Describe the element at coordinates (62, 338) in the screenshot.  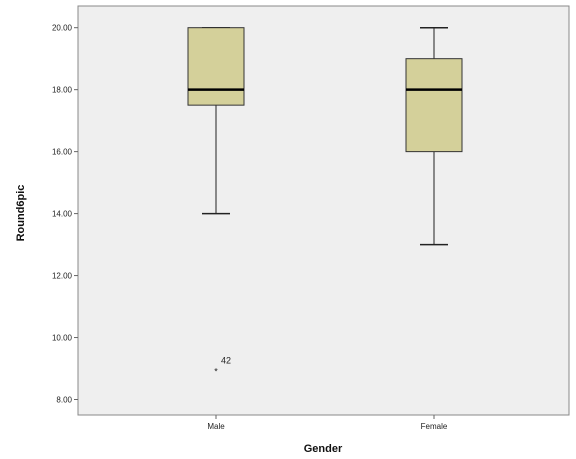
I see `y-tick-label: 10.00` at that location.